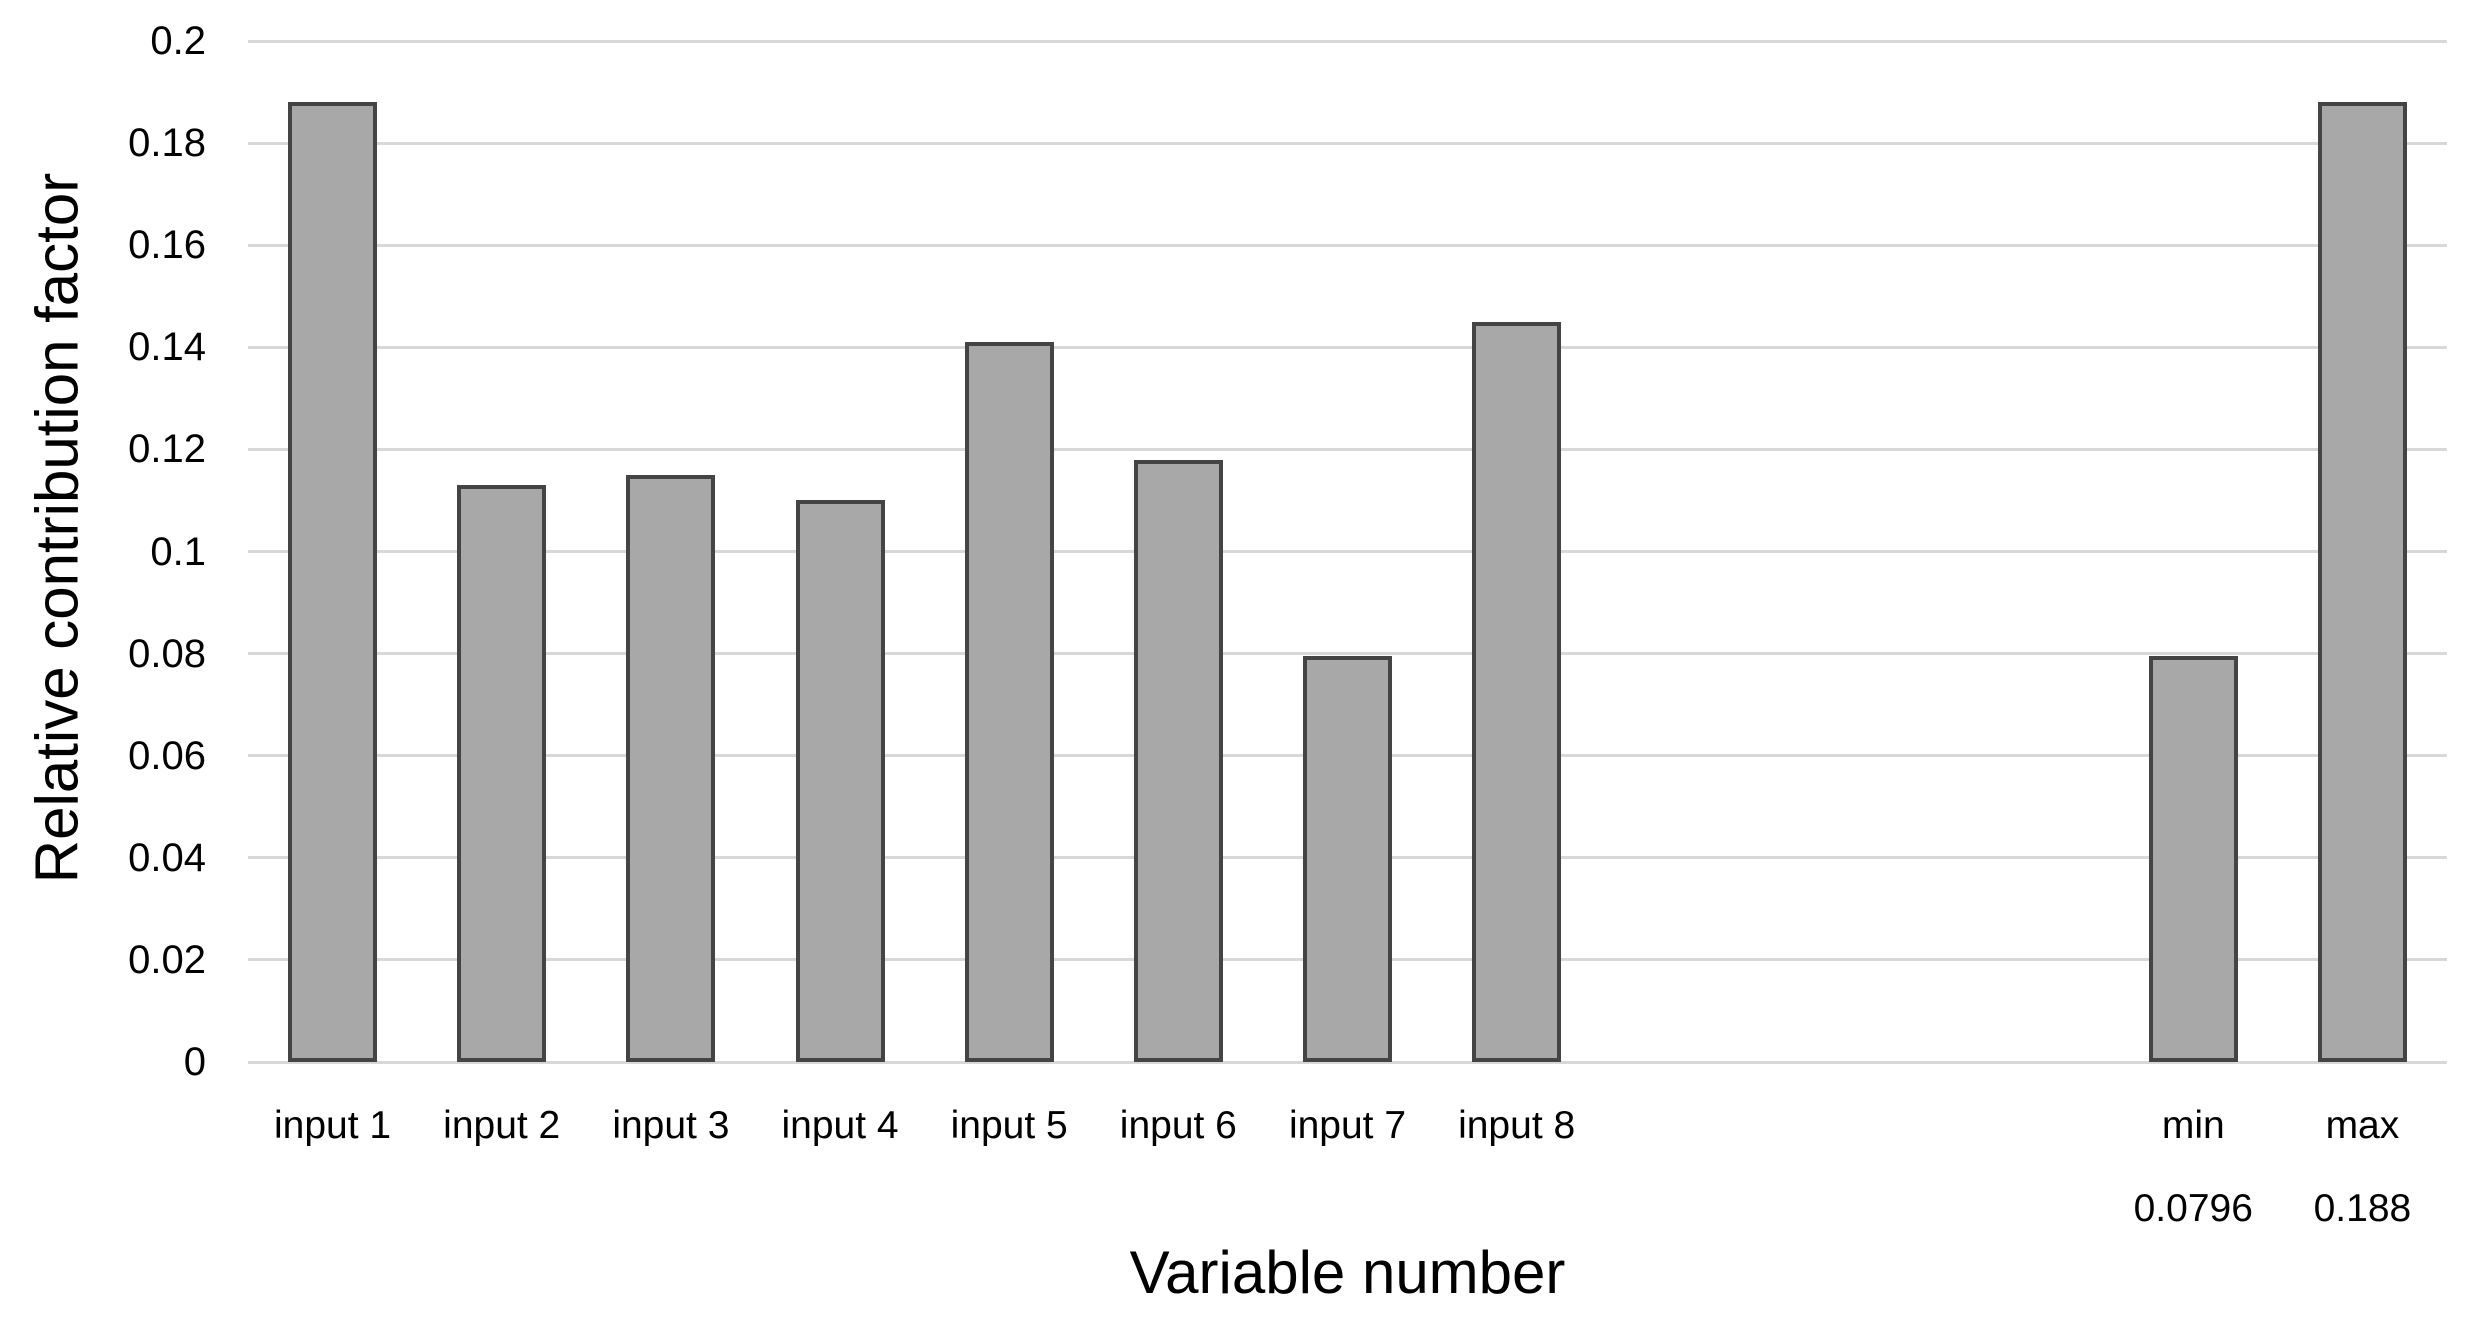  What do you see at coordinates (194, 1062) in the screenshot?
I see `y-tick-label: 0` at bounding box center [194, 1062].